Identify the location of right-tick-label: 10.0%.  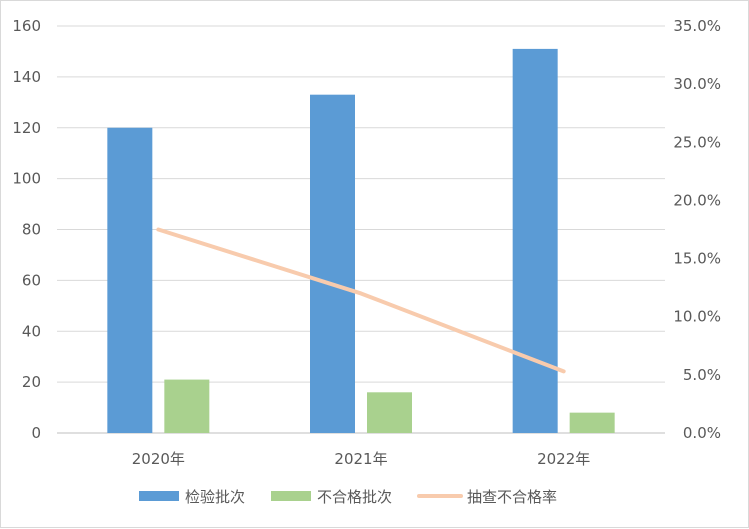
(697, 317).